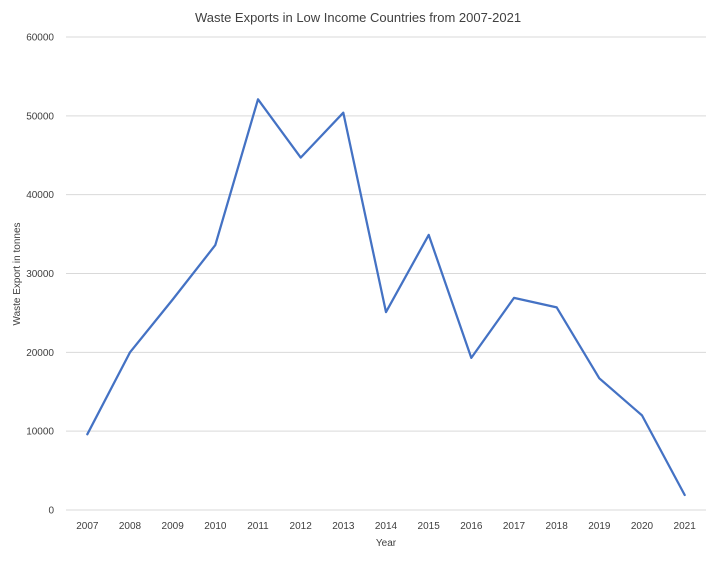  I want to click on x-tick-label: 2009, so click(173, 526).